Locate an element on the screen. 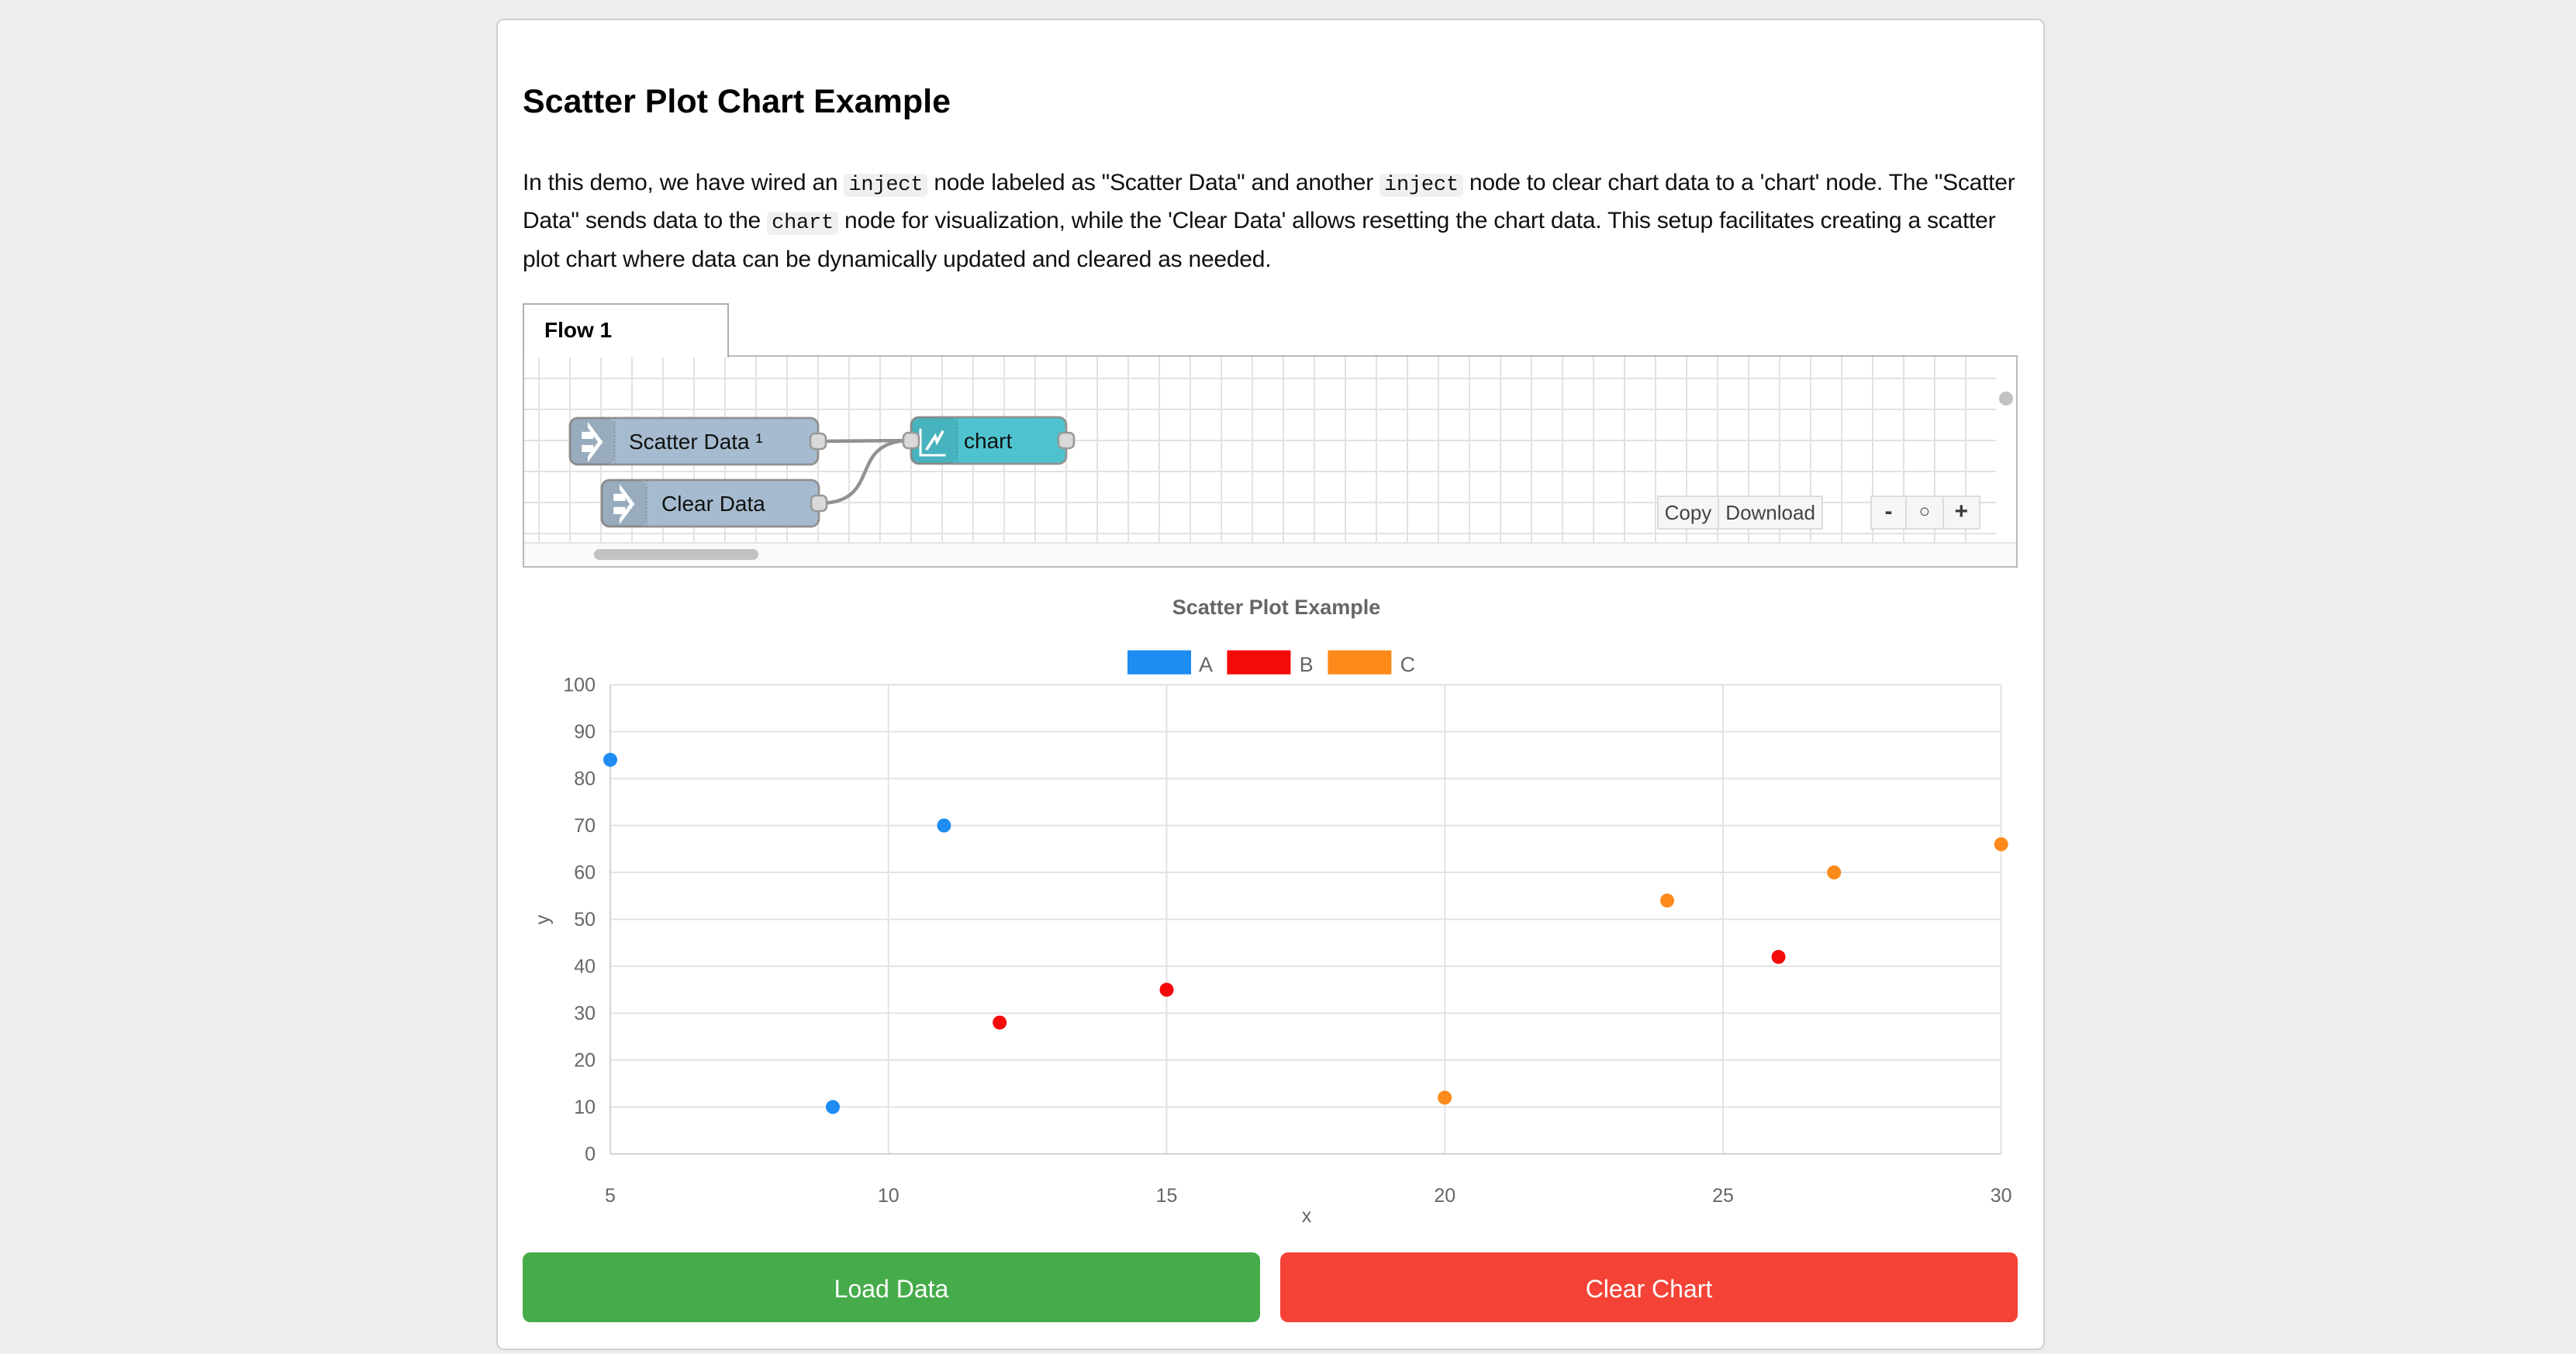 The width and height of the screenshot is (2576, 1354). svg-text: 80 is located at coordinates (585, 778).